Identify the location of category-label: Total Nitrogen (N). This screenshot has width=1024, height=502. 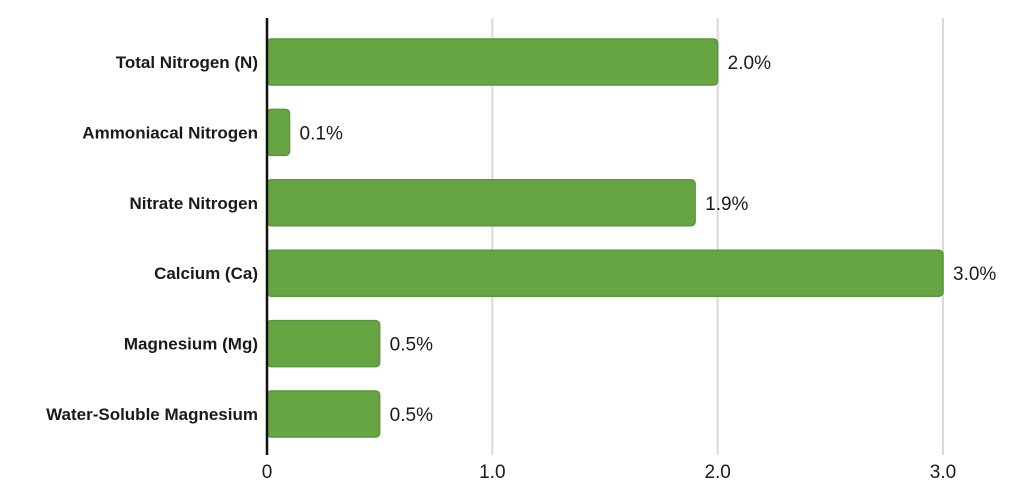
(187, 62).